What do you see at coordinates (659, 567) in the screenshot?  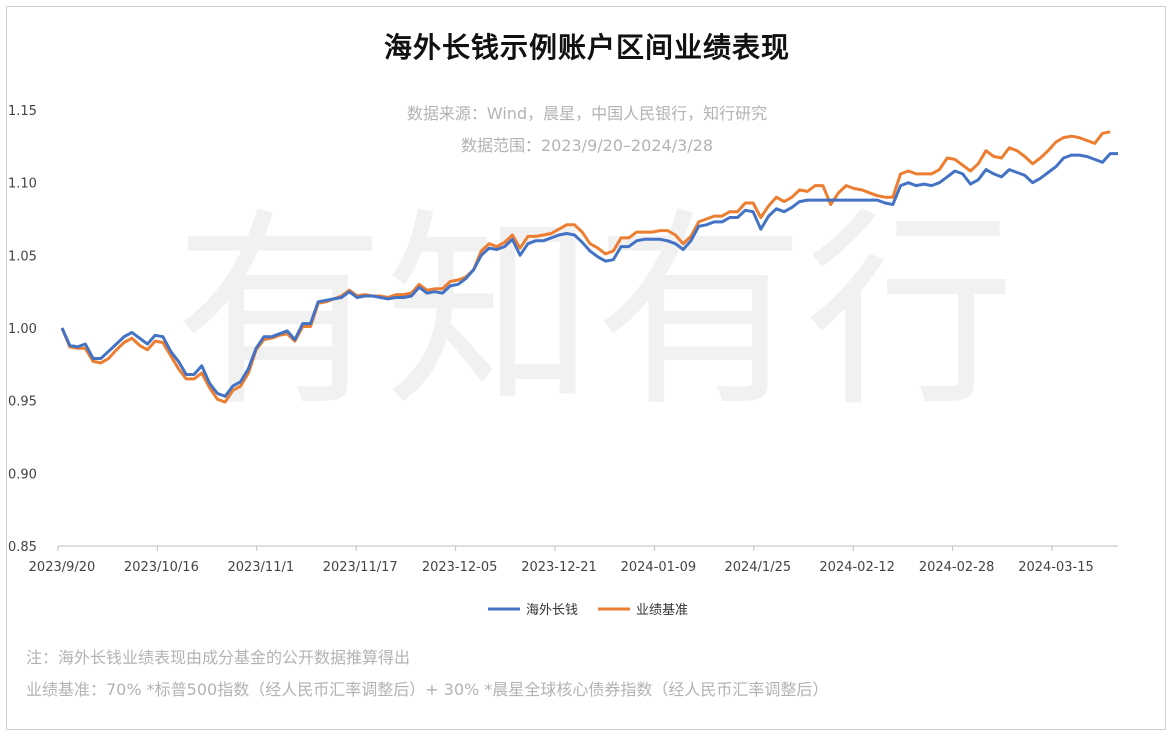 I see `x-tick-label: 2024-01-09` at bounding box center [659, 567].